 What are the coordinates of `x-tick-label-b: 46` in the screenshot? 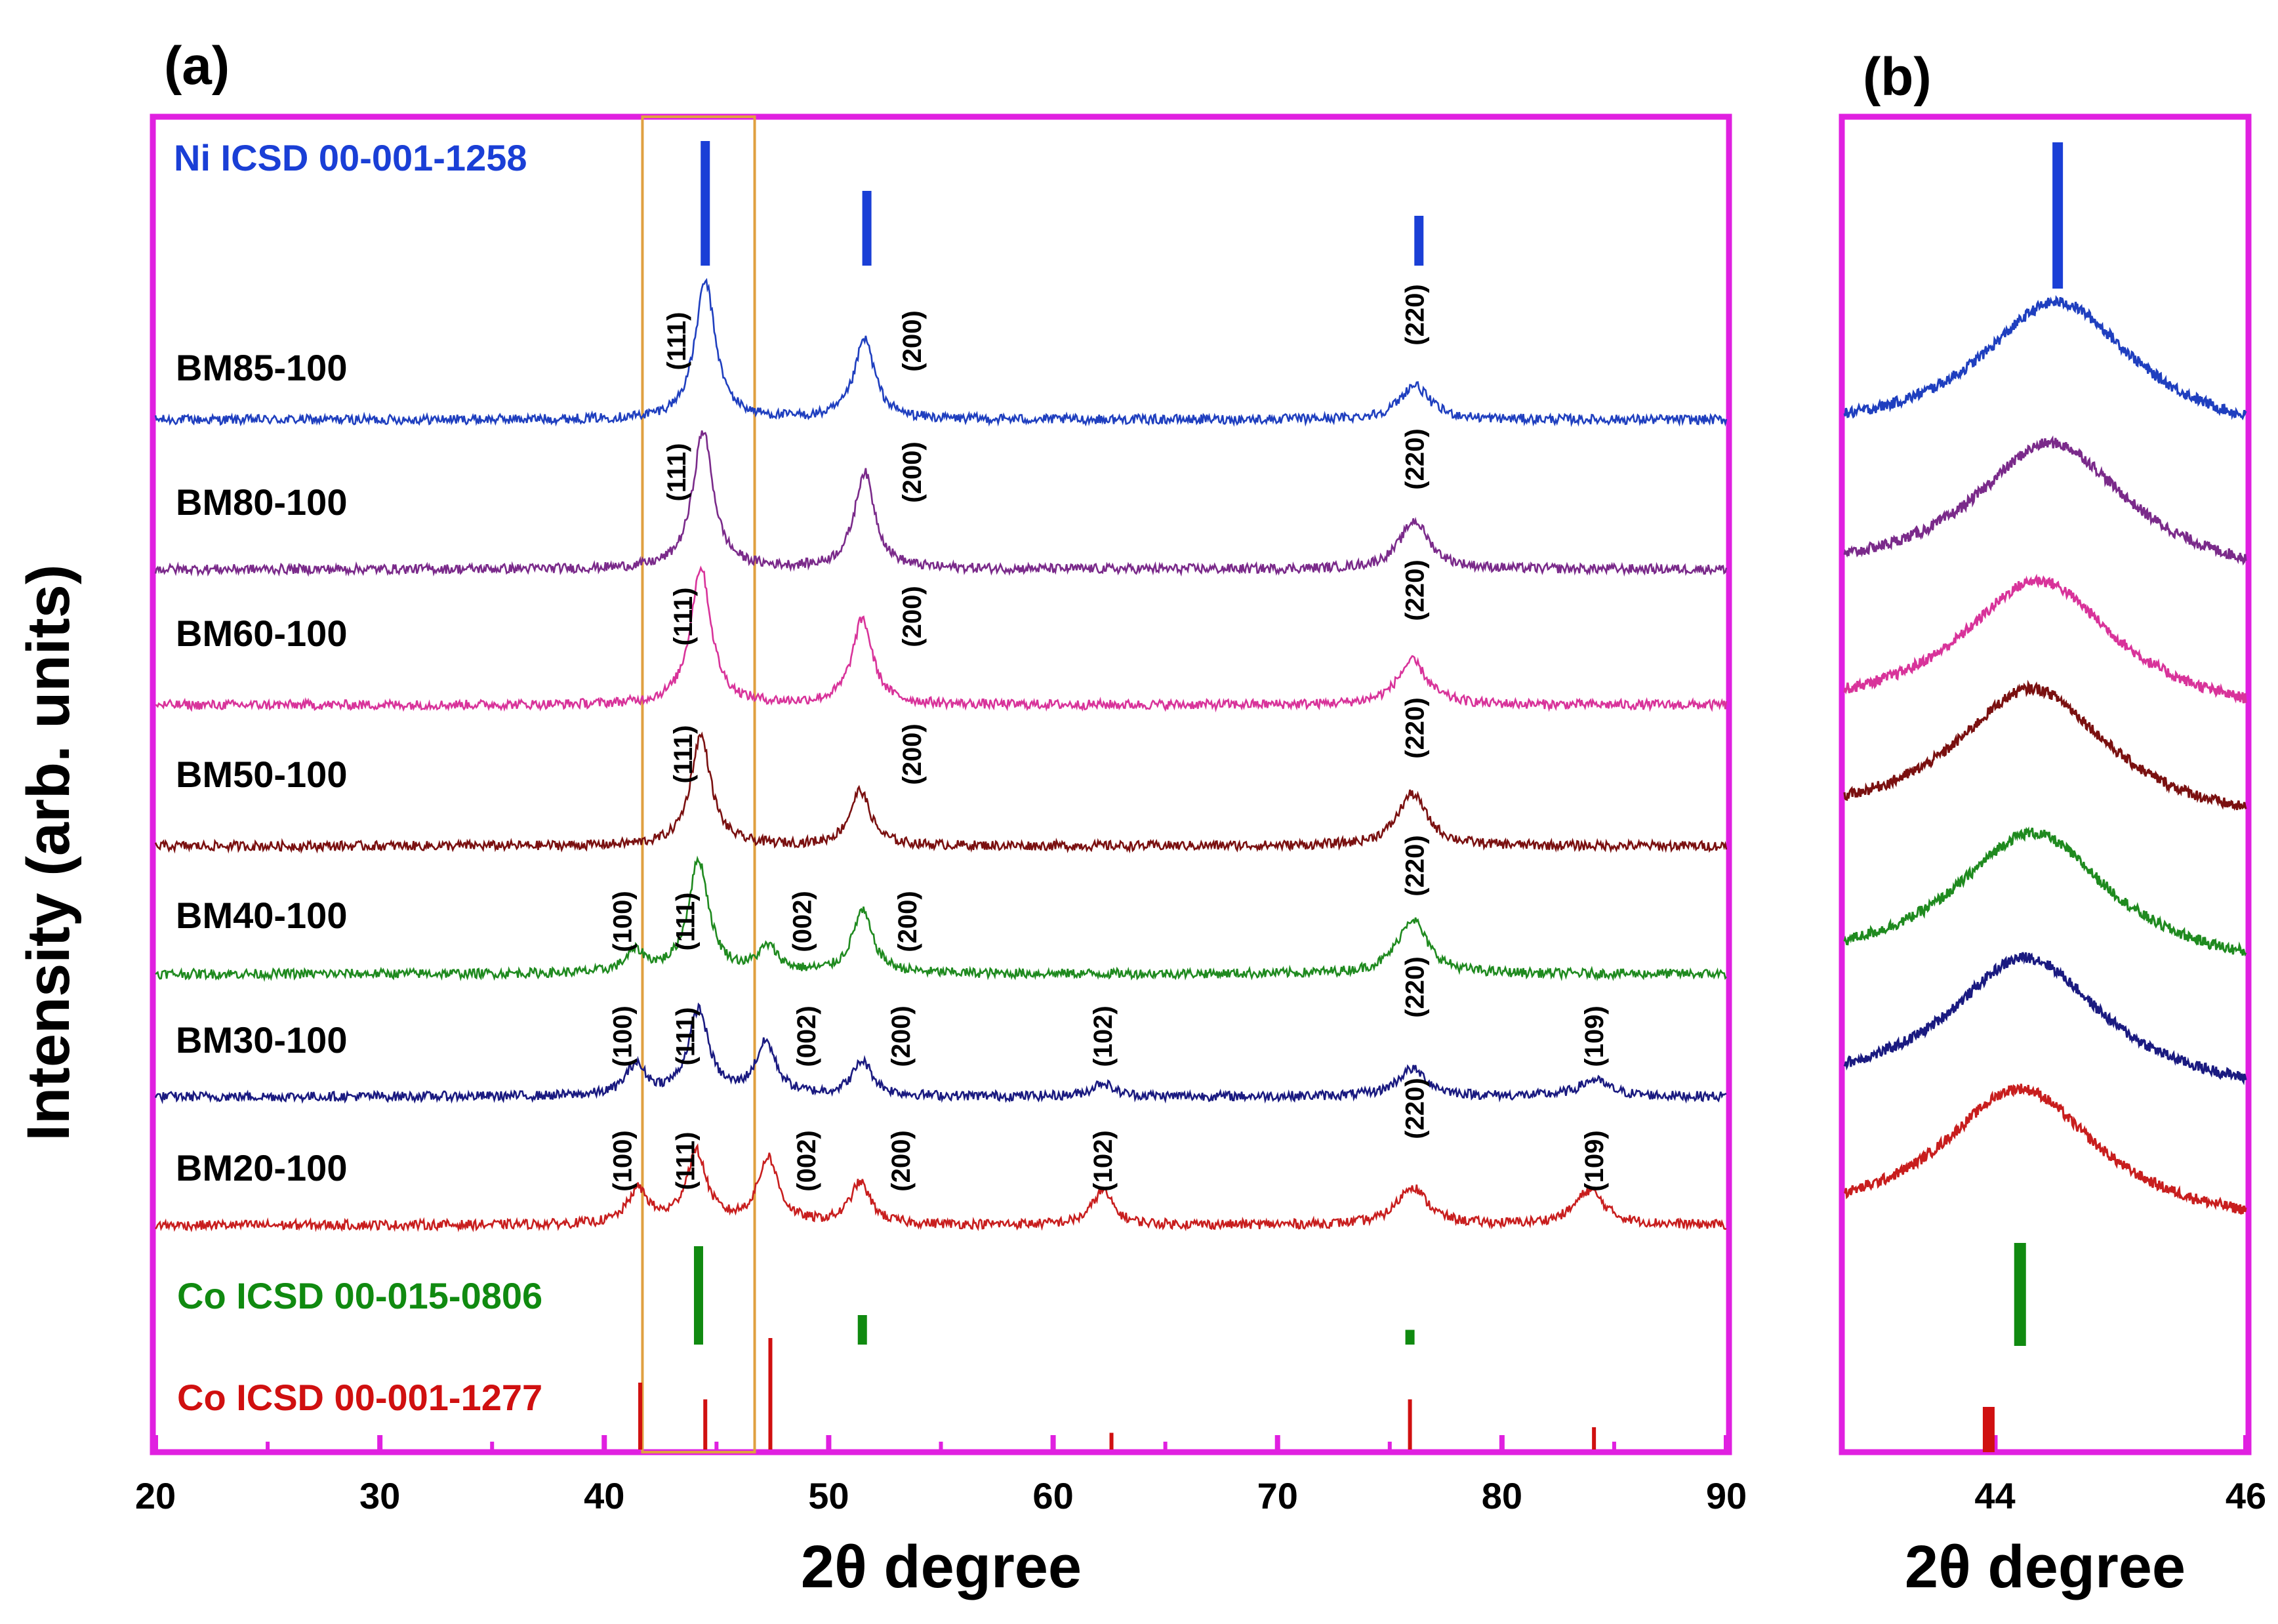 It's located at (2246, 1496).